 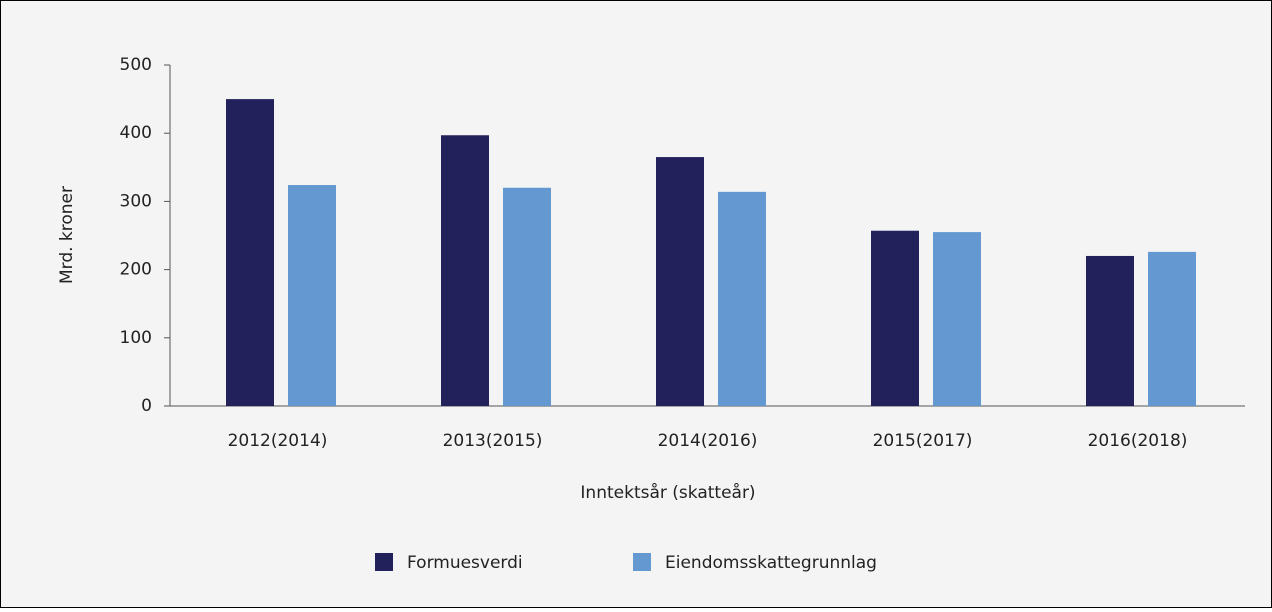 What do you see at coordinates (136, 65) in the screenshot?
I see `y-tick-label: 500` at bounding box center [136, 65].